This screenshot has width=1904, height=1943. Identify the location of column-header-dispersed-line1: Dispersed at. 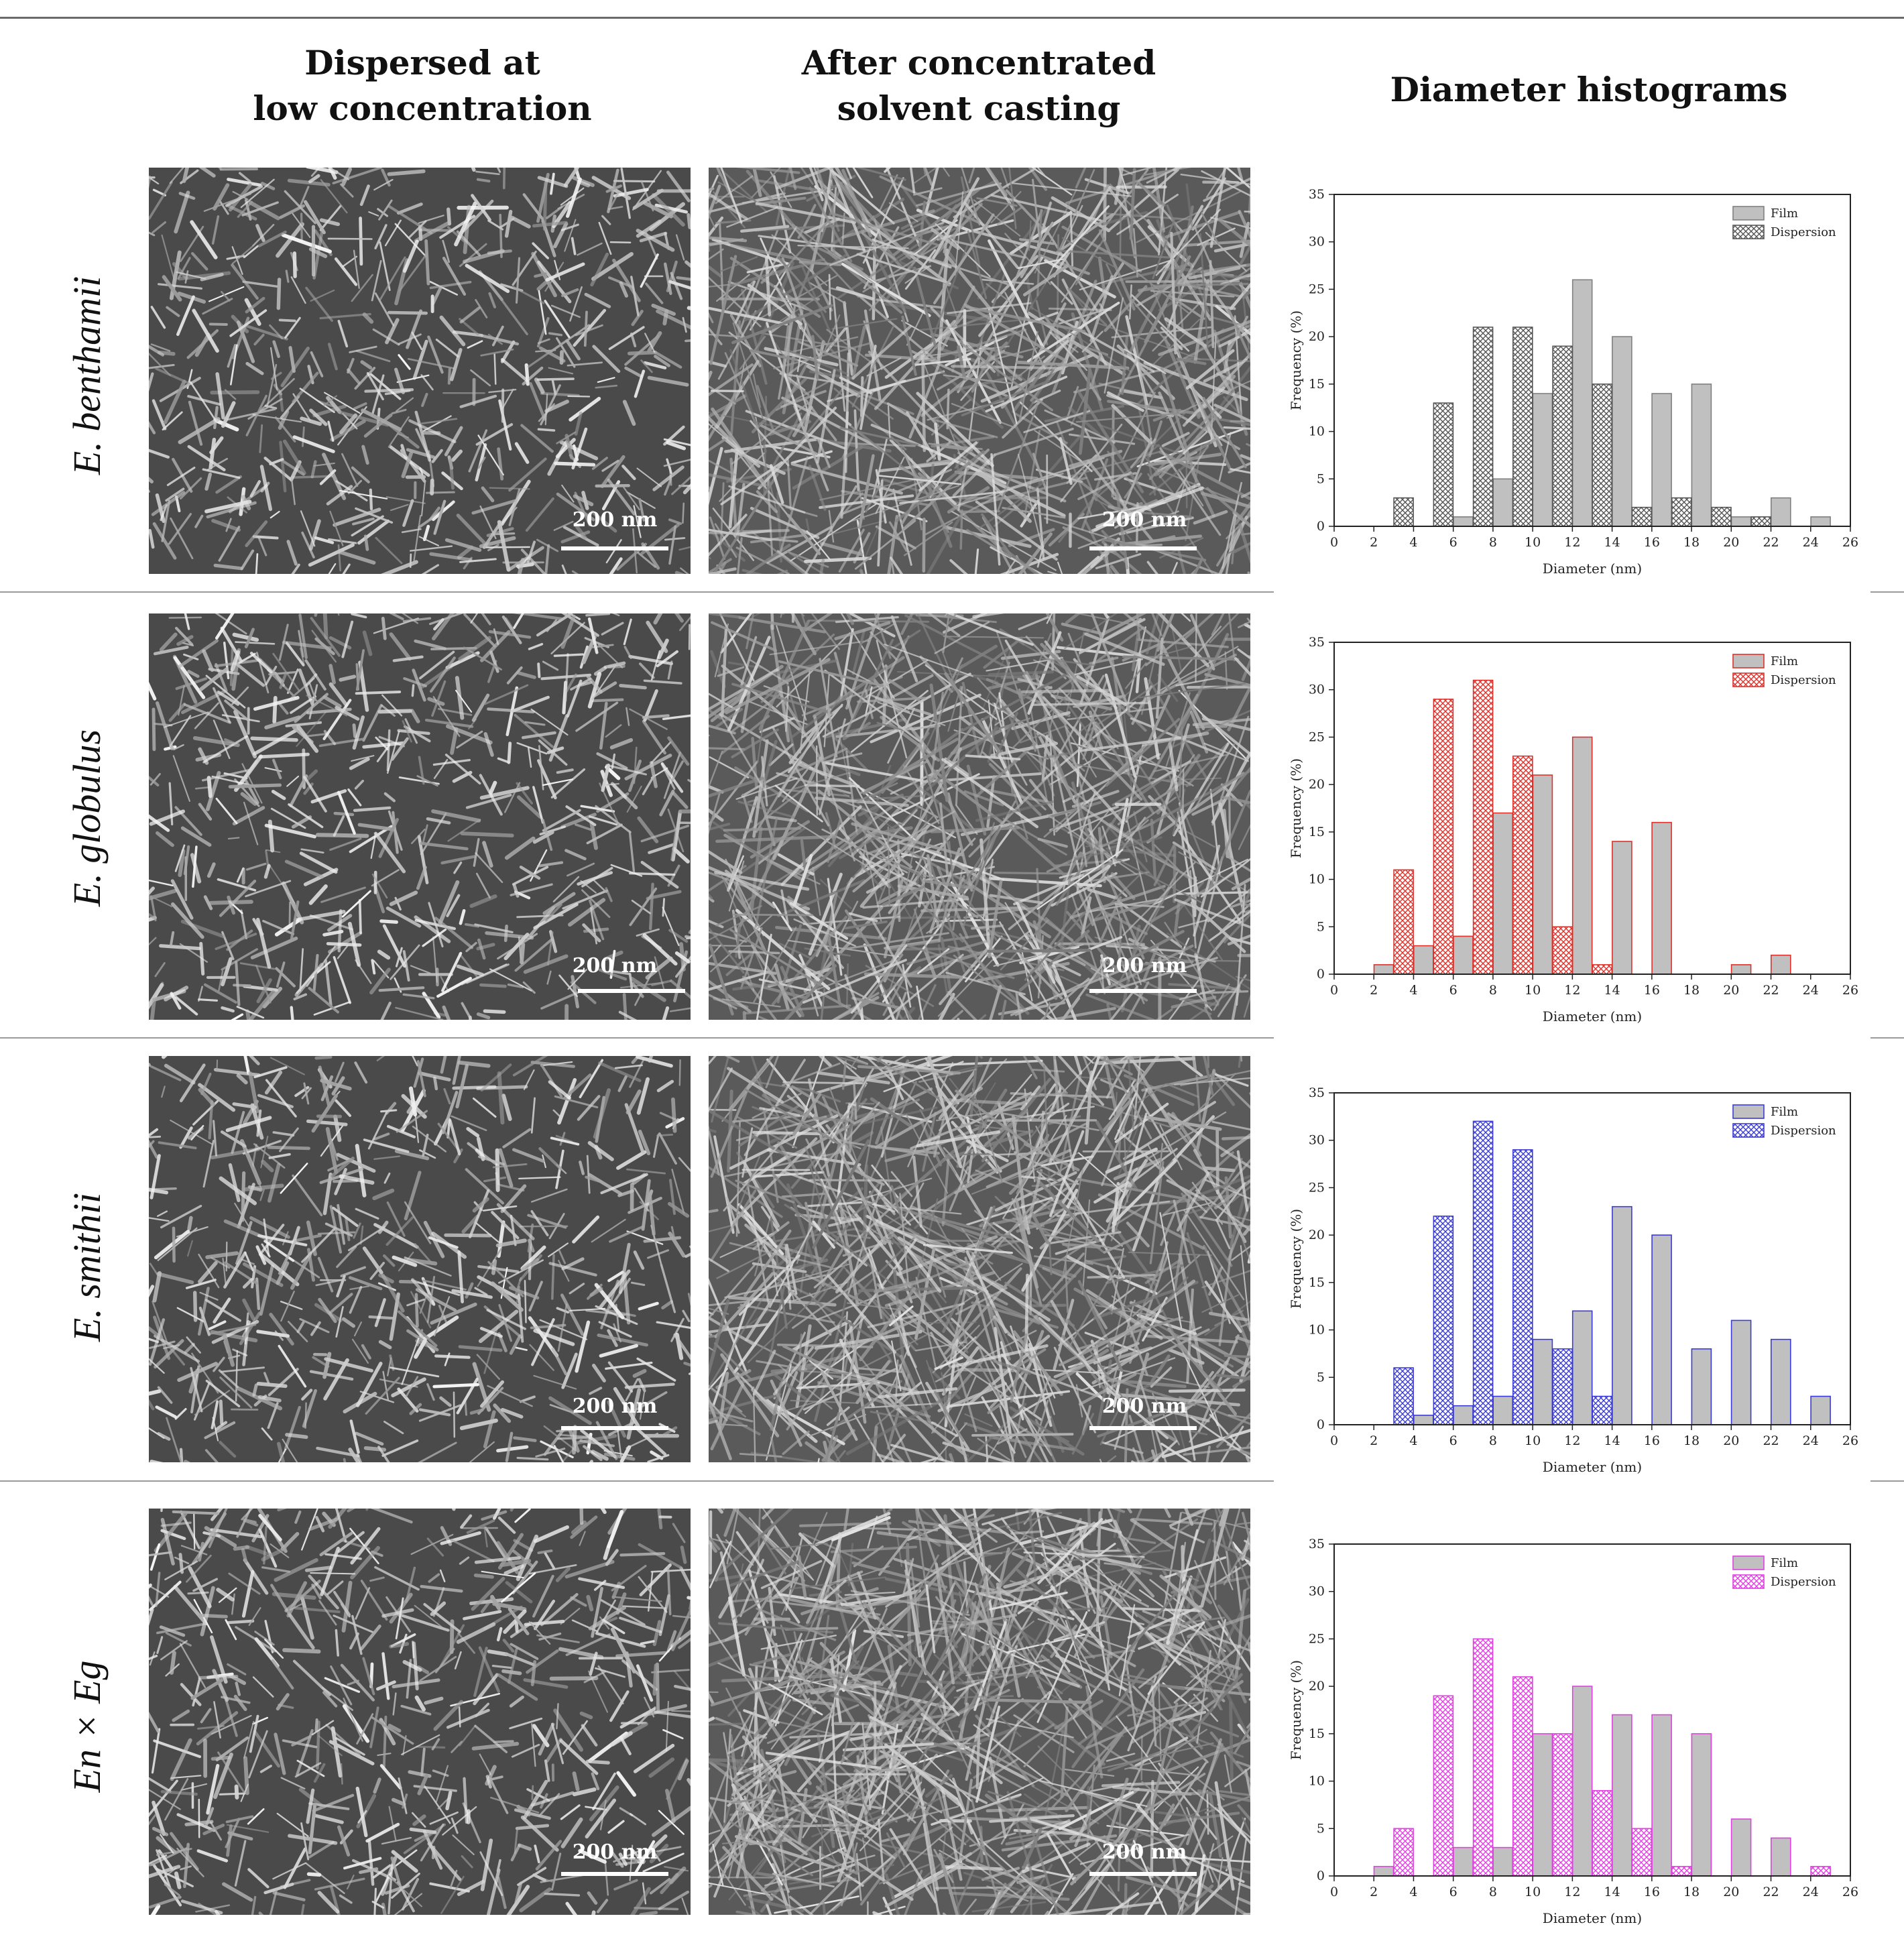
(422, 63).